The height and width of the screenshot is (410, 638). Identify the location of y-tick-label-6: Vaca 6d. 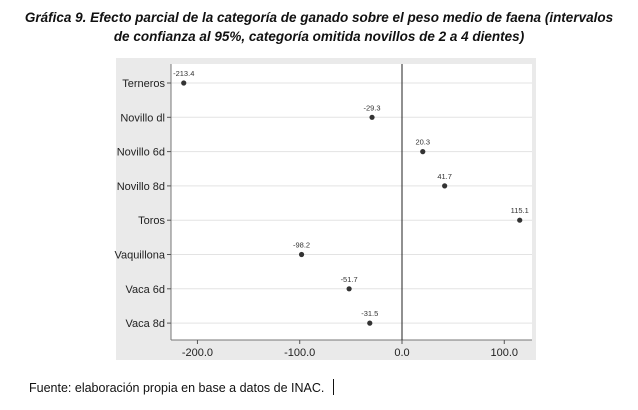
(145, 290).